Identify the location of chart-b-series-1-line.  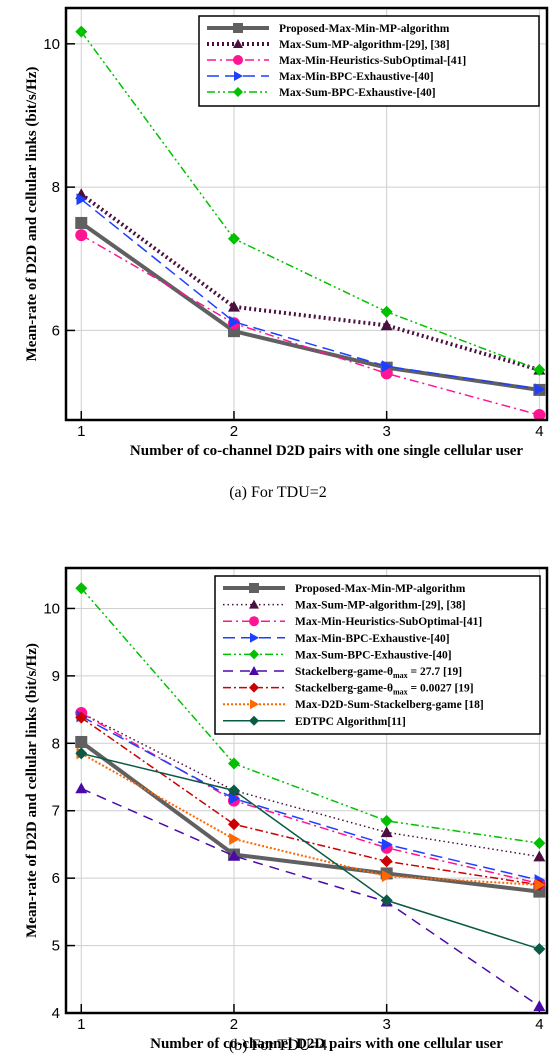
(310, 817).